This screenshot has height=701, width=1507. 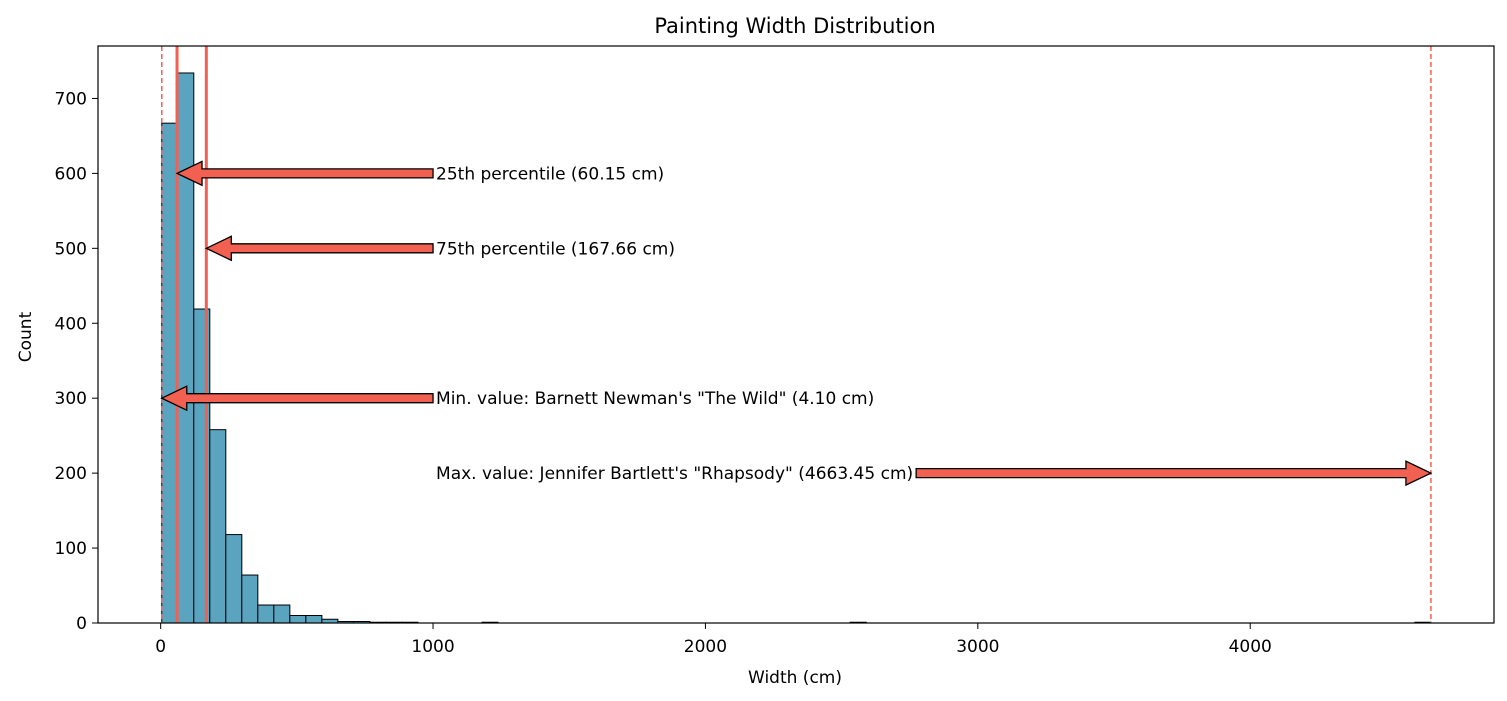 I want to click on y-tick-label-0: 0, so click(x=81, y=624).